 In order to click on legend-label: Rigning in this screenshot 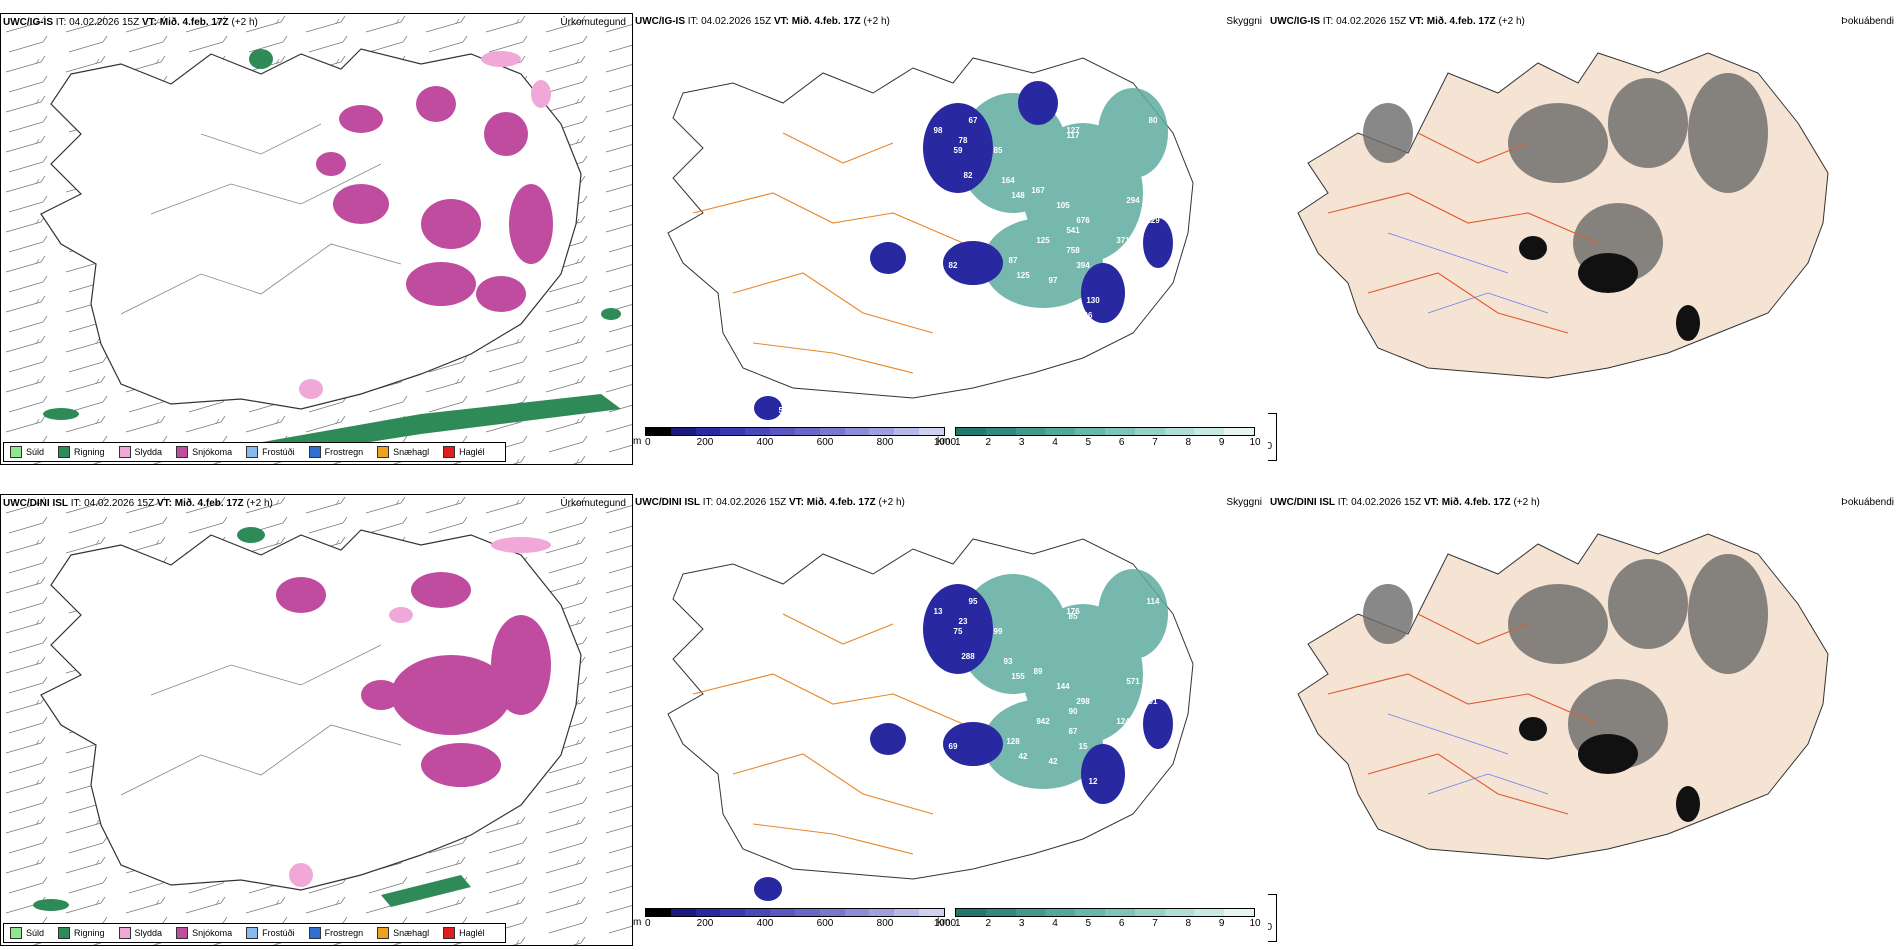, I will do `click(89, 933)`.